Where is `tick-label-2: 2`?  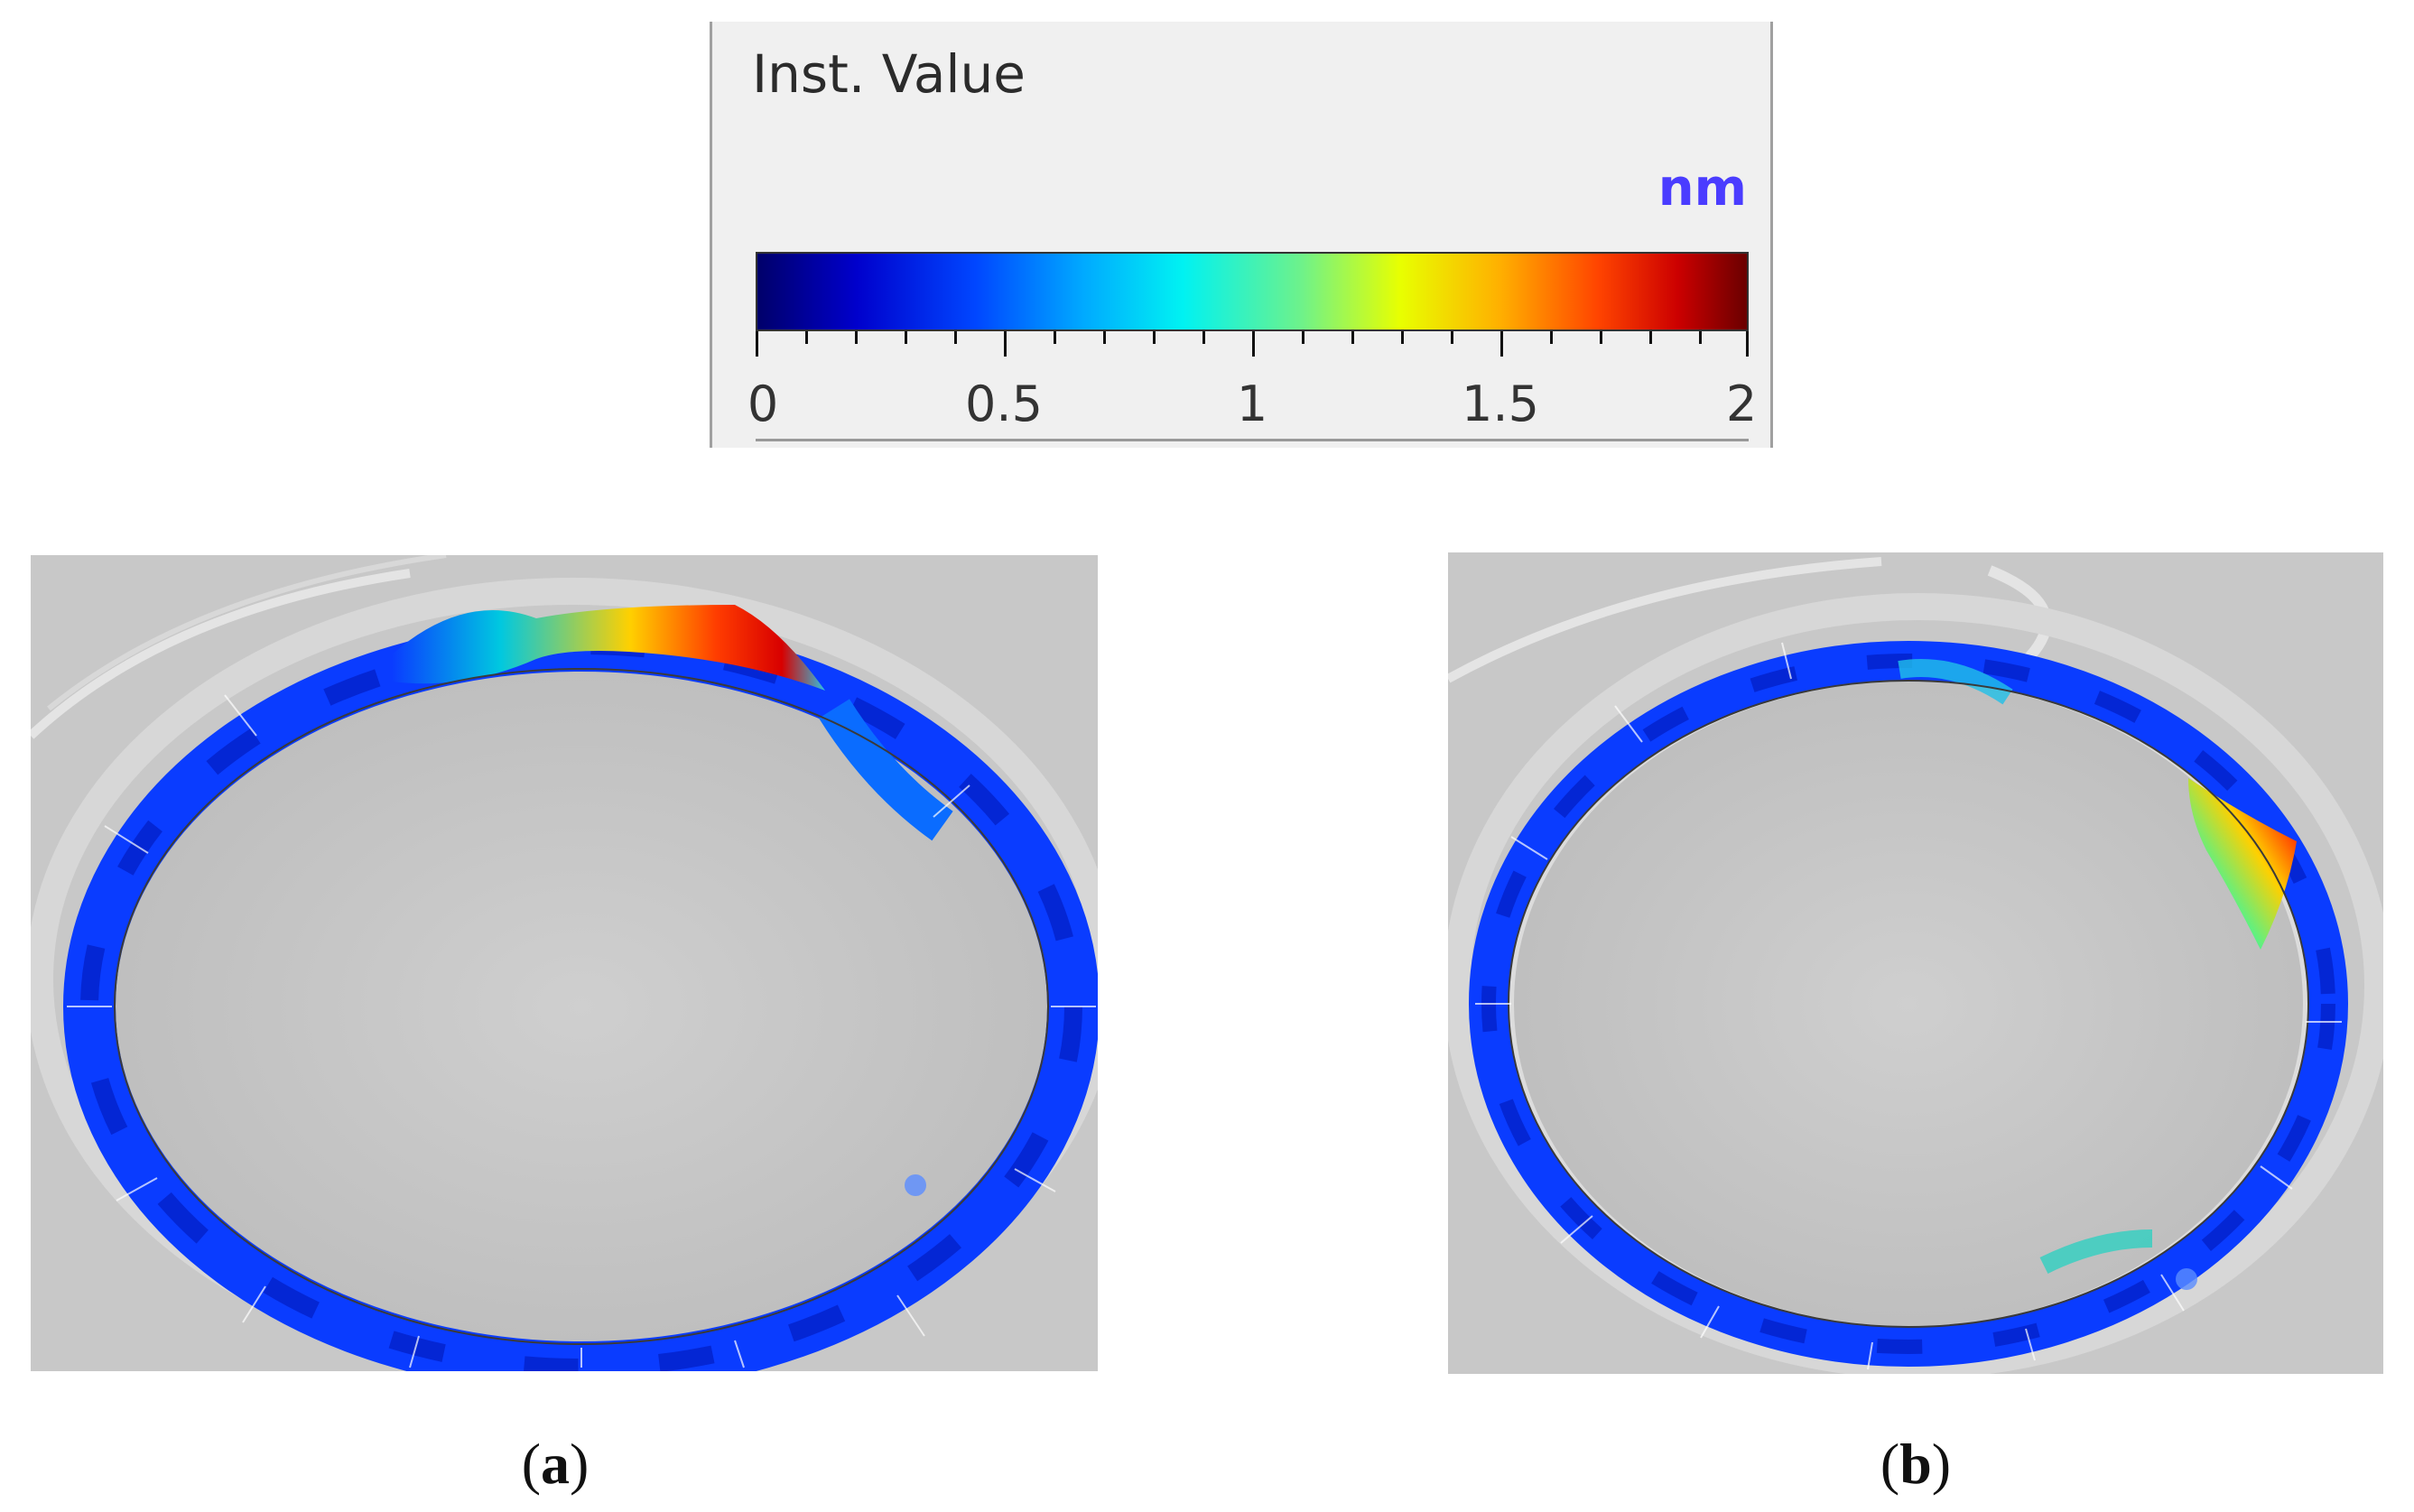
tick-label-2: 2 is located at coordinates (1741, 404).